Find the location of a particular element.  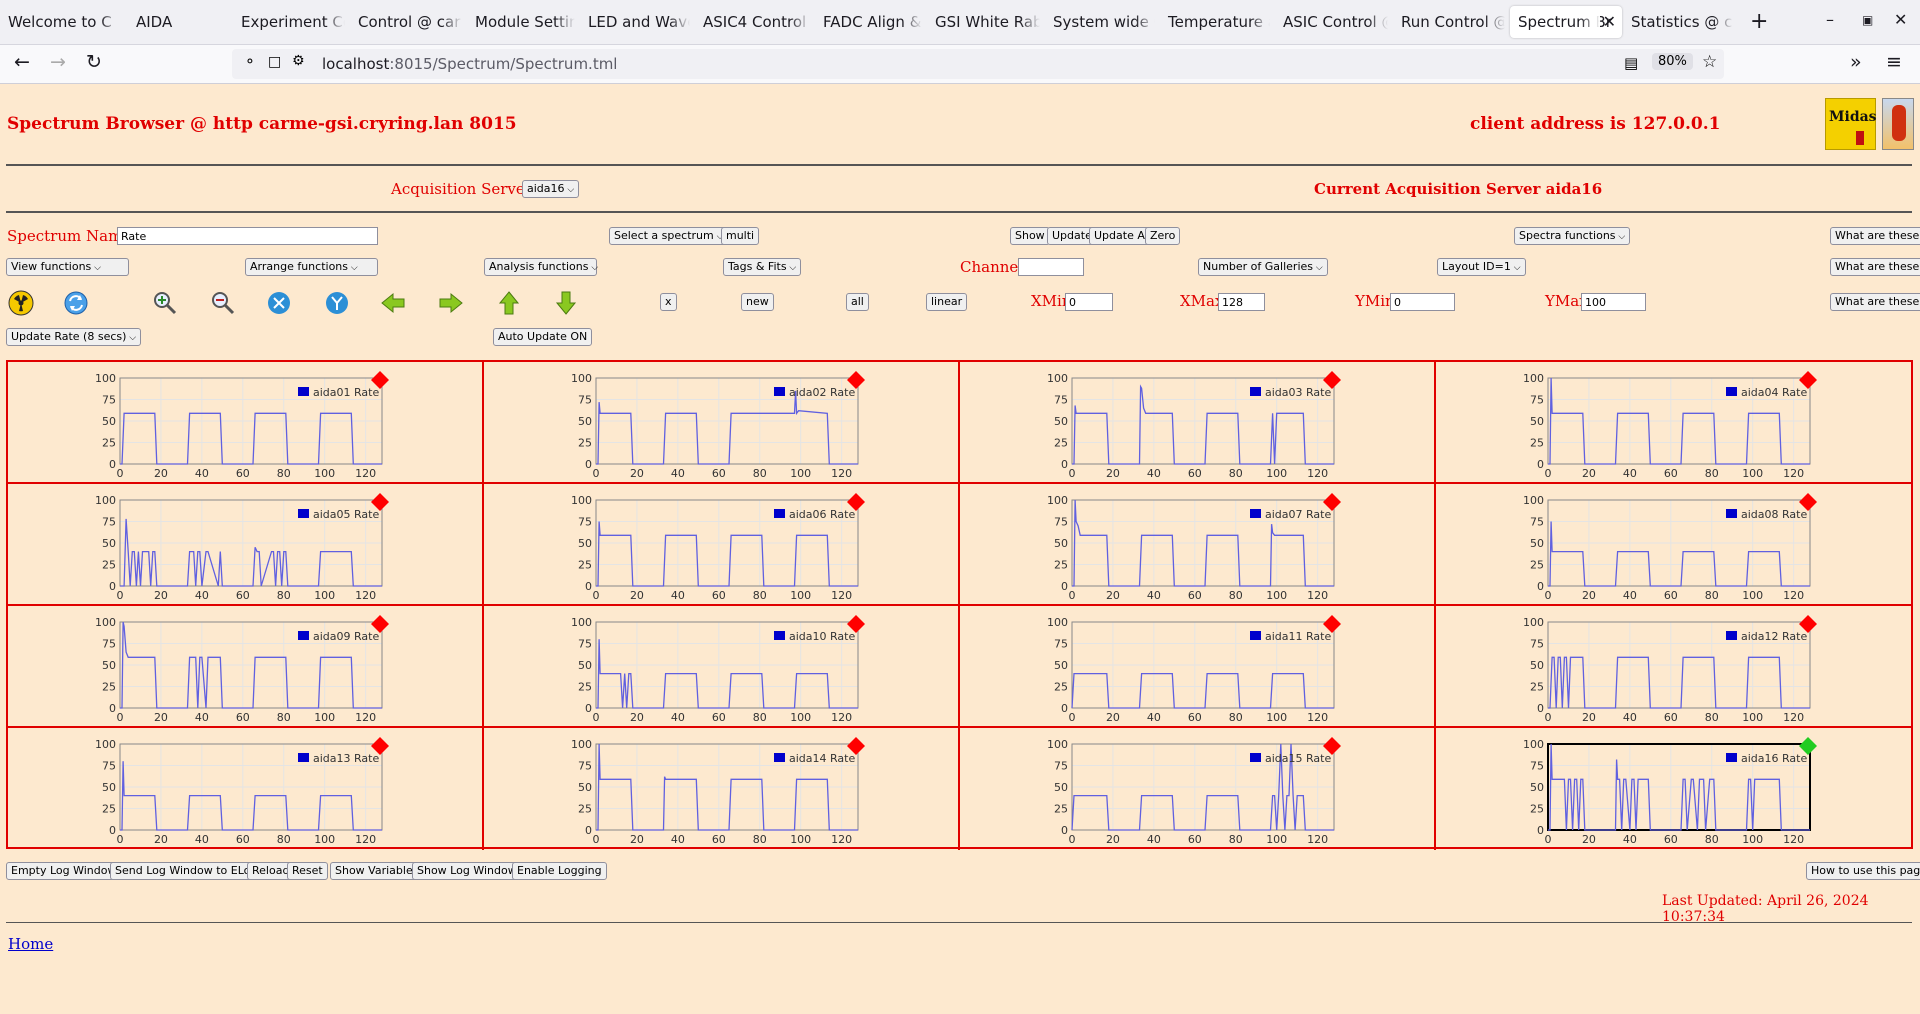

spectrum-panel: 0 25 50 75 100 0 20 40 60 80 100 120 aida03 Rate is located at coordinates (1198, 423).